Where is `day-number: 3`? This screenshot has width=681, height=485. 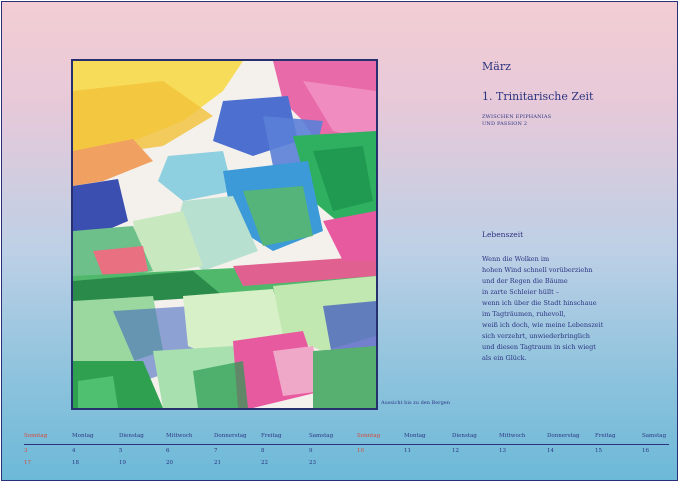
day-number: 3 is located at coordinates (26, 451).